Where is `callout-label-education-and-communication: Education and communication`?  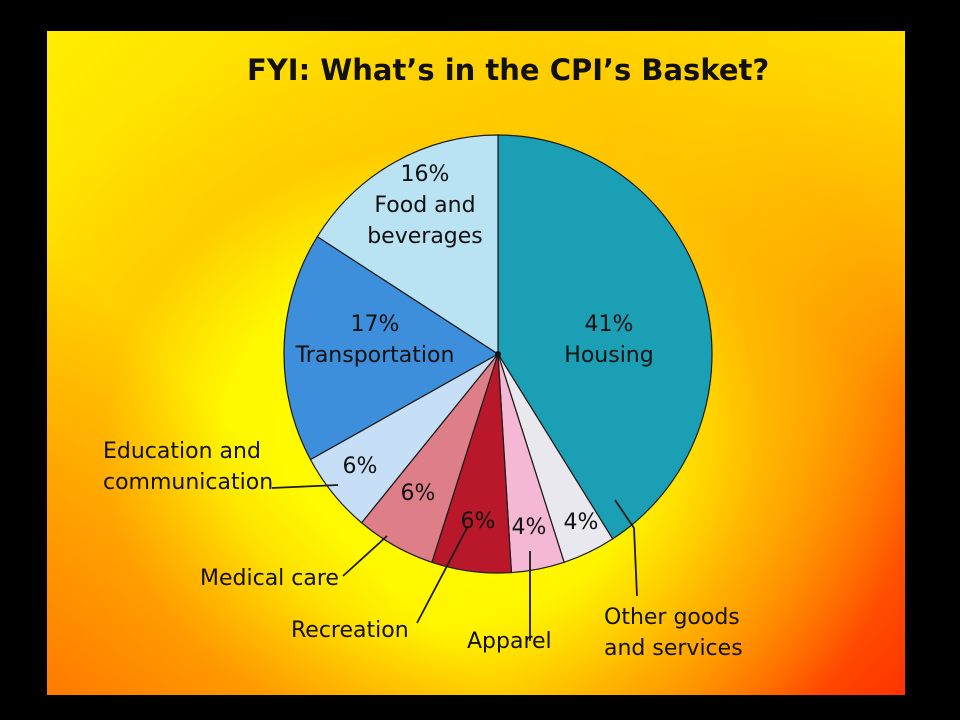 callout-label-education-and-communication: Education and communication is located at coordinates (188, 467).